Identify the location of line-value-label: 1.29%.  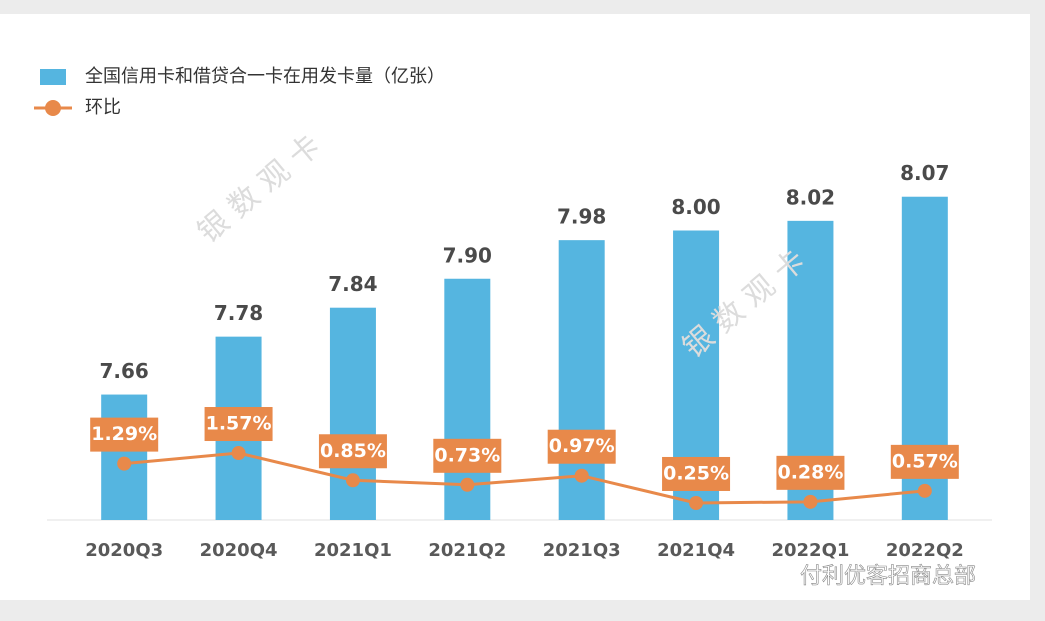
(124, 434).